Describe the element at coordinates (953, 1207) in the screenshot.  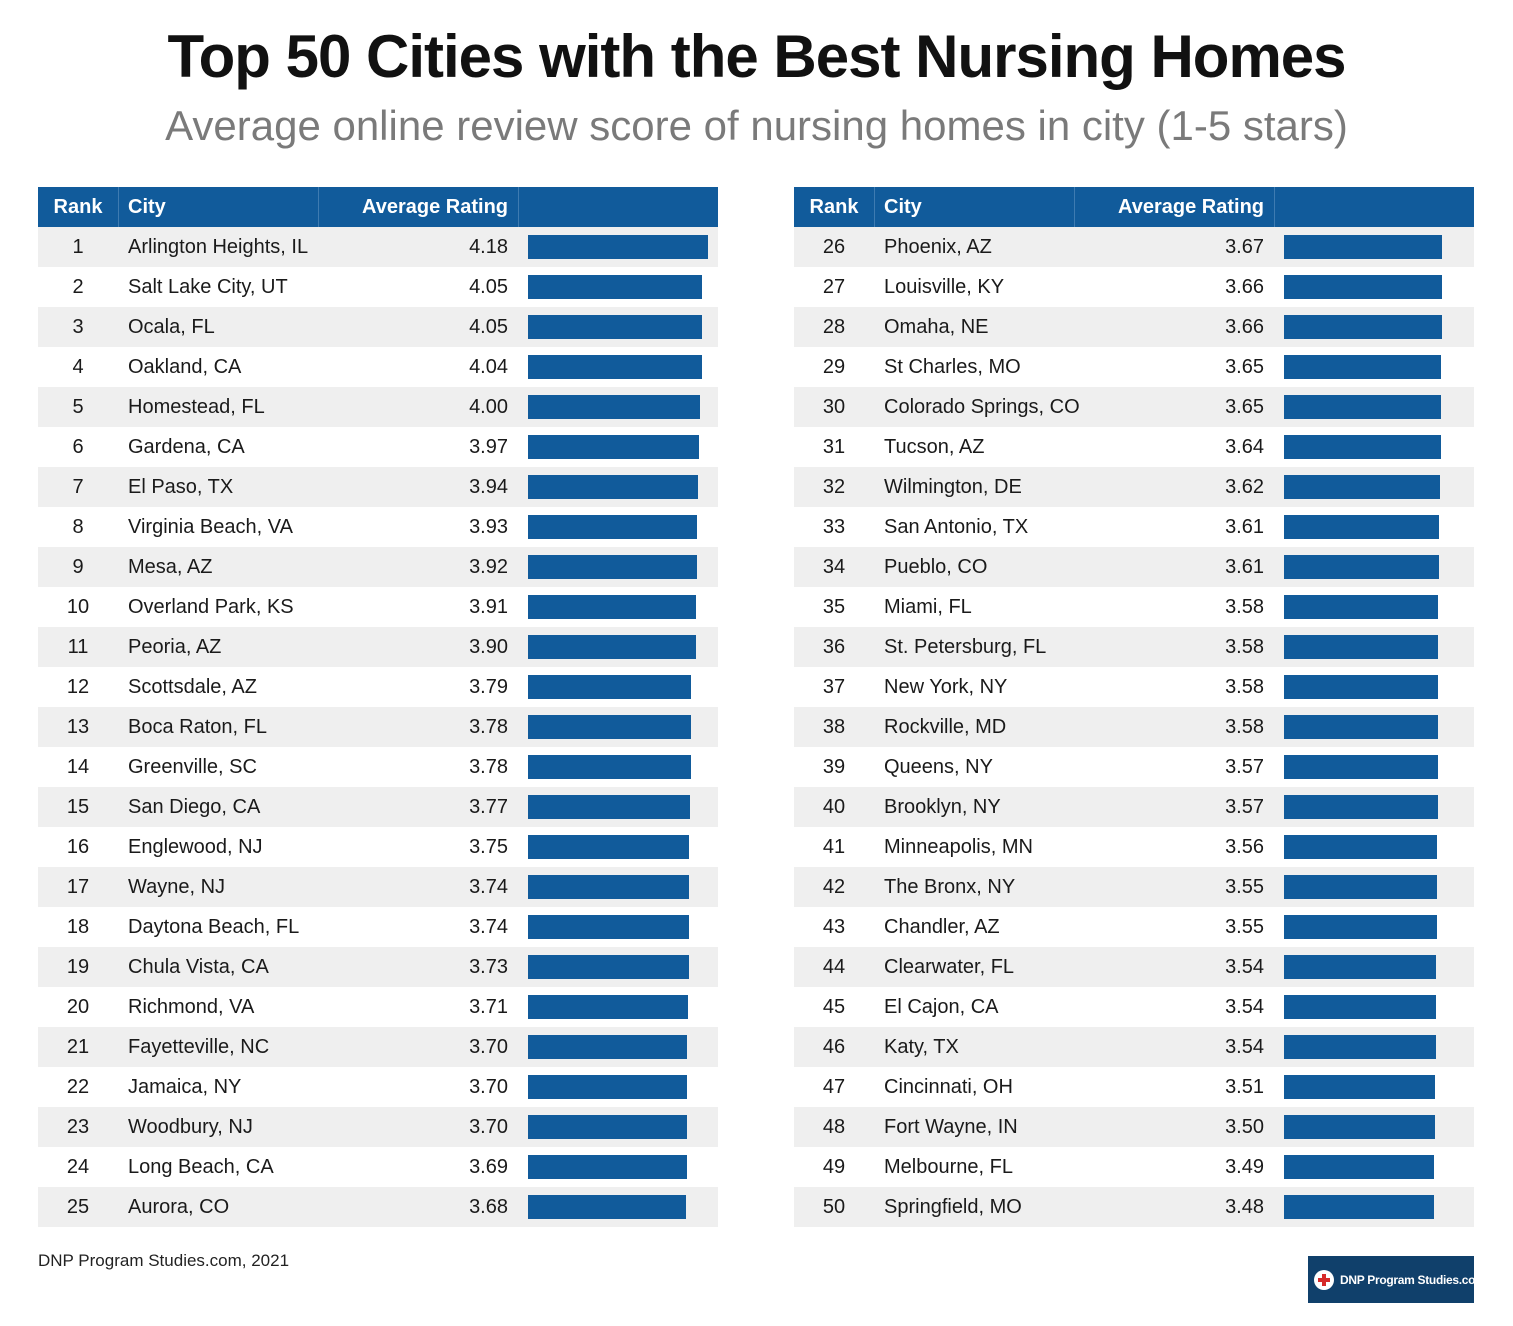
I see `city-cell: Springfield, MO` at that location.